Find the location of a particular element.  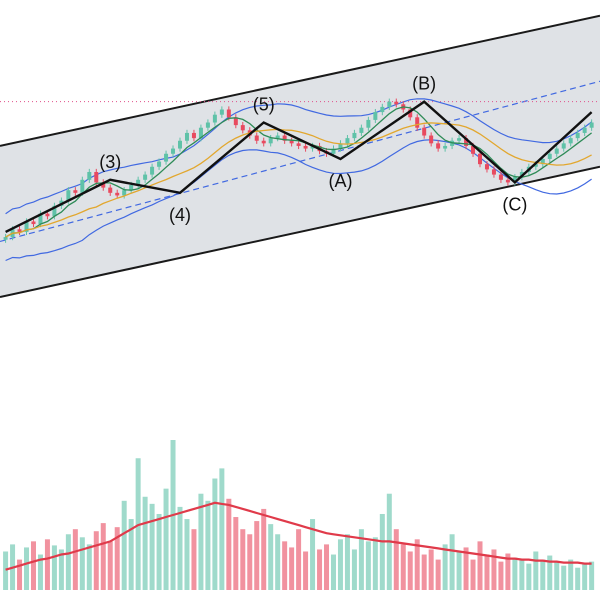

volume-ma-line is located at coordinates (298, 536).